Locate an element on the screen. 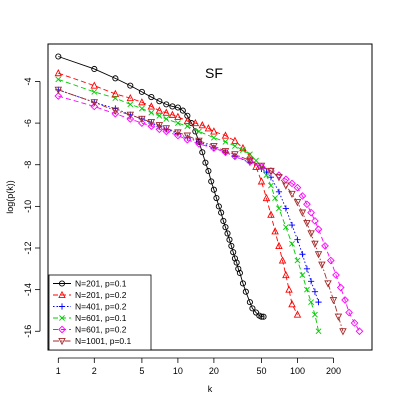 The width and height of the screenshot is (407, 407). y-tick-label: -12 is located at coordinates (28, 247).